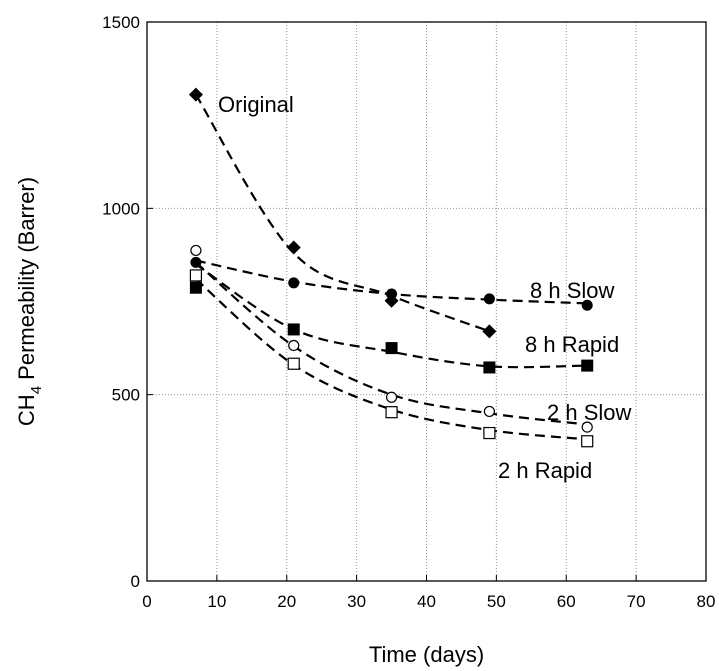 The height and width of the screenshot is (671, 719). What do you see at coordinates (589, 412) in the screenshot?
I see `series-label-2-h-slow: 2 h Slow` at bounding box center [589, 412].